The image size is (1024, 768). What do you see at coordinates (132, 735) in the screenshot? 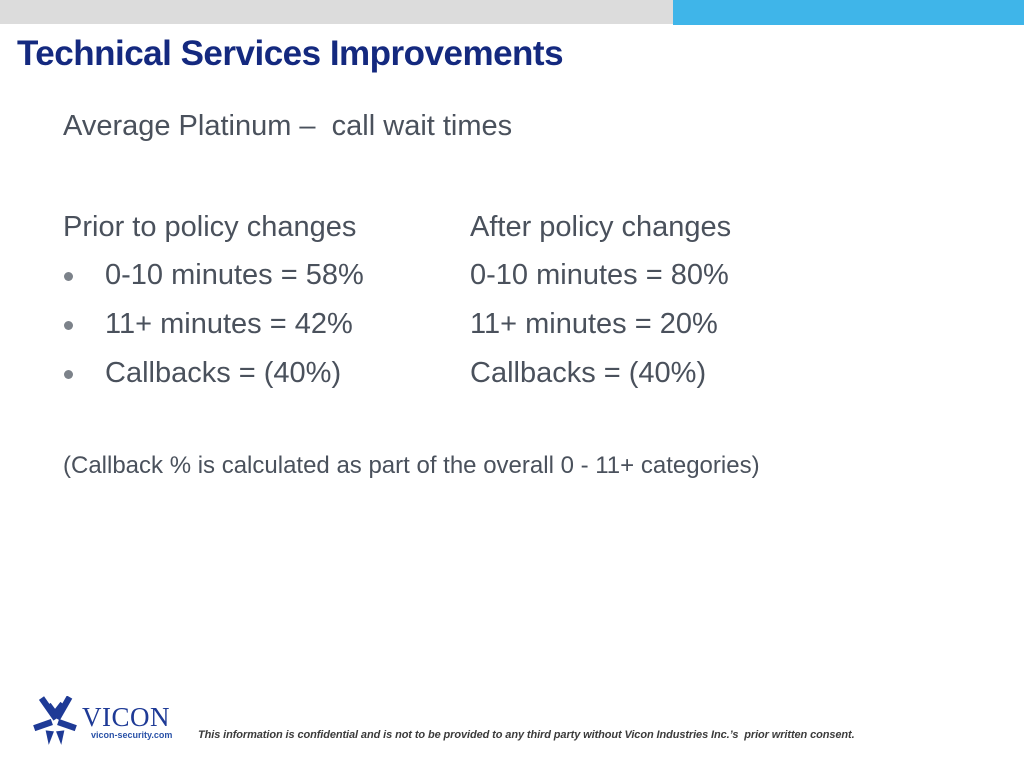
I see `brand-domain: vicon-security.com` at bounding box center [132, 735].